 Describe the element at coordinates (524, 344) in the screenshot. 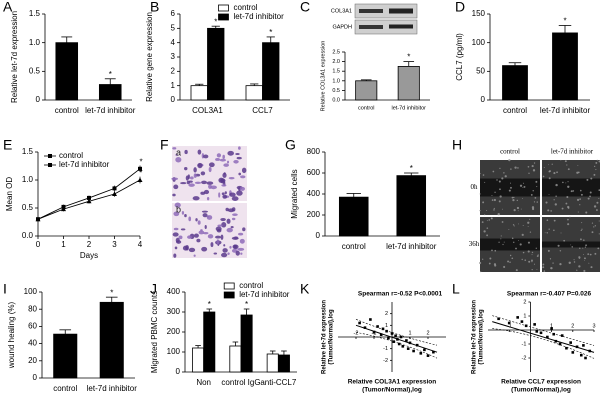

I see `y-tick-label: -1` at that location.